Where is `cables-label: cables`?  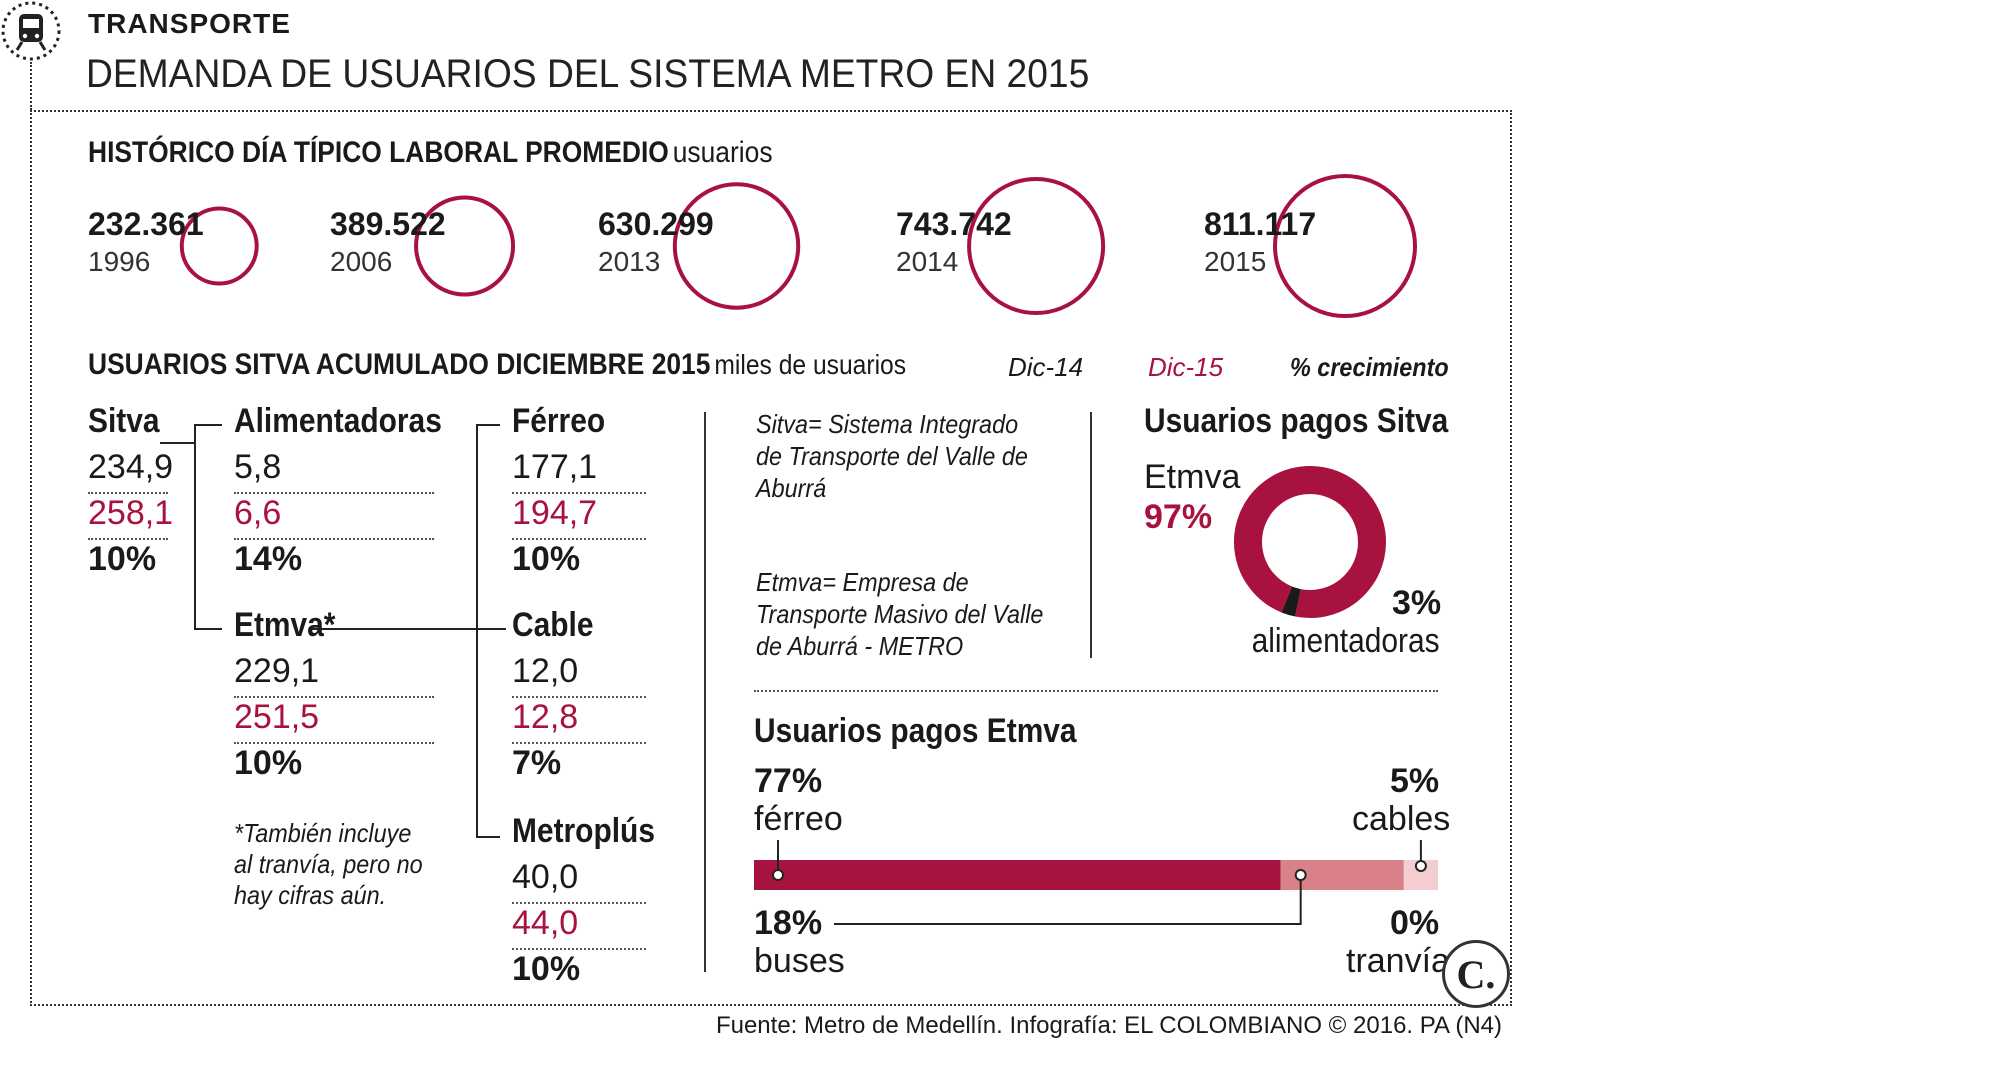 cables-label: cables is located at coordinates (1401, 819).